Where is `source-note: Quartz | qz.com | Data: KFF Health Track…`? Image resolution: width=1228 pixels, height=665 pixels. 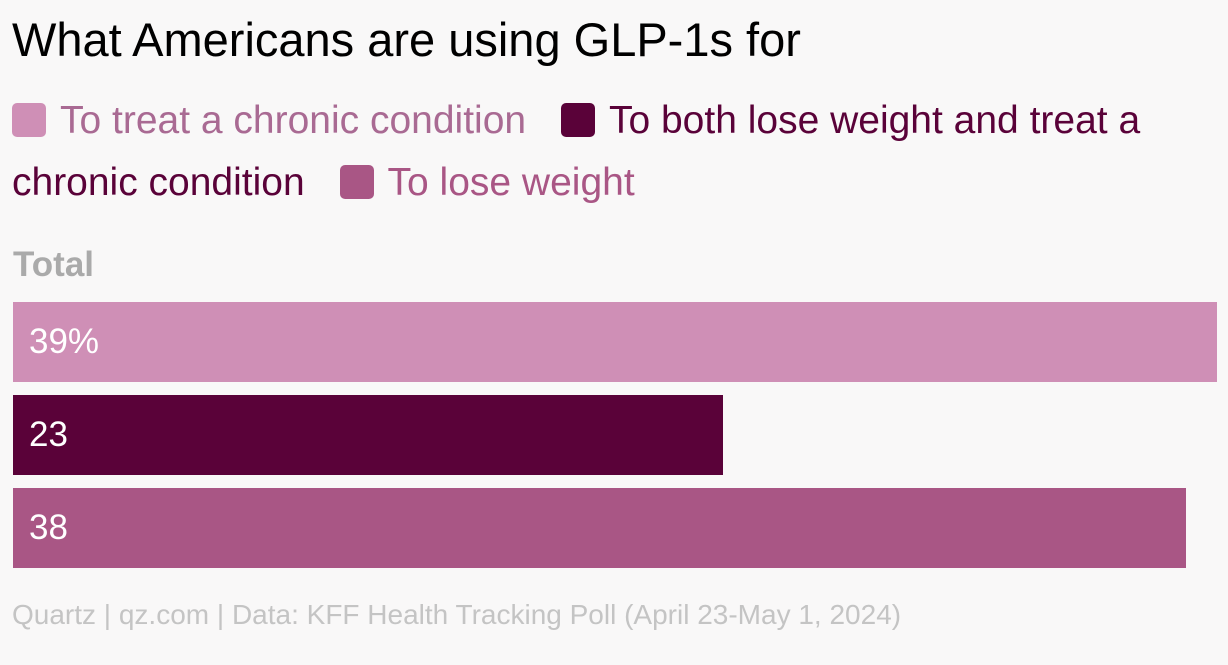 source-note: Quartz | qz.com | Data: KFF Health Track… is located at coordinates (457, 614).